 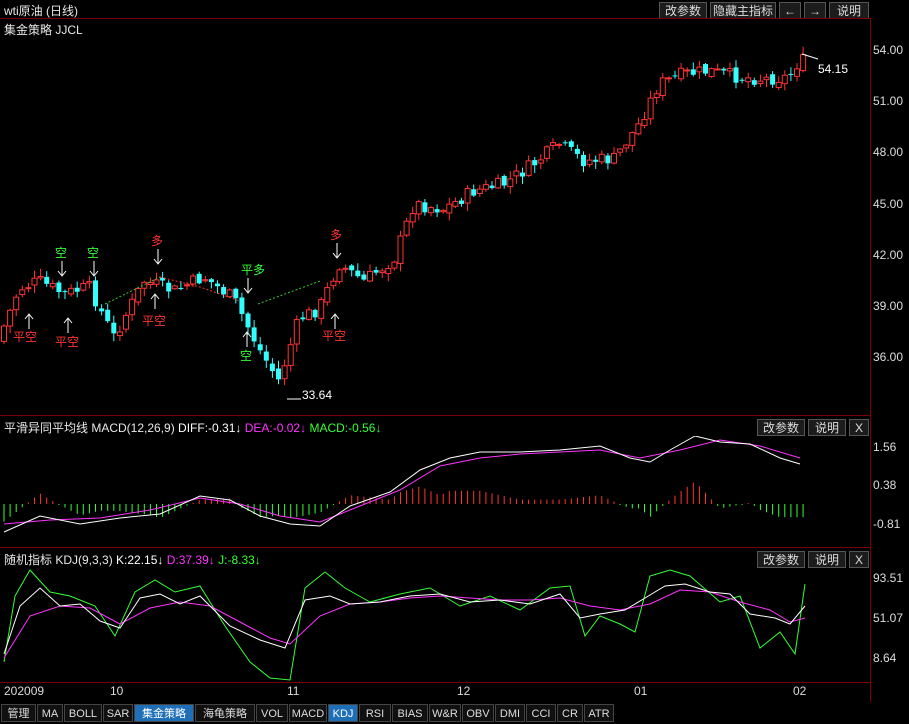 I want to click on tab-cr: CR, so click(x=570, y=713).